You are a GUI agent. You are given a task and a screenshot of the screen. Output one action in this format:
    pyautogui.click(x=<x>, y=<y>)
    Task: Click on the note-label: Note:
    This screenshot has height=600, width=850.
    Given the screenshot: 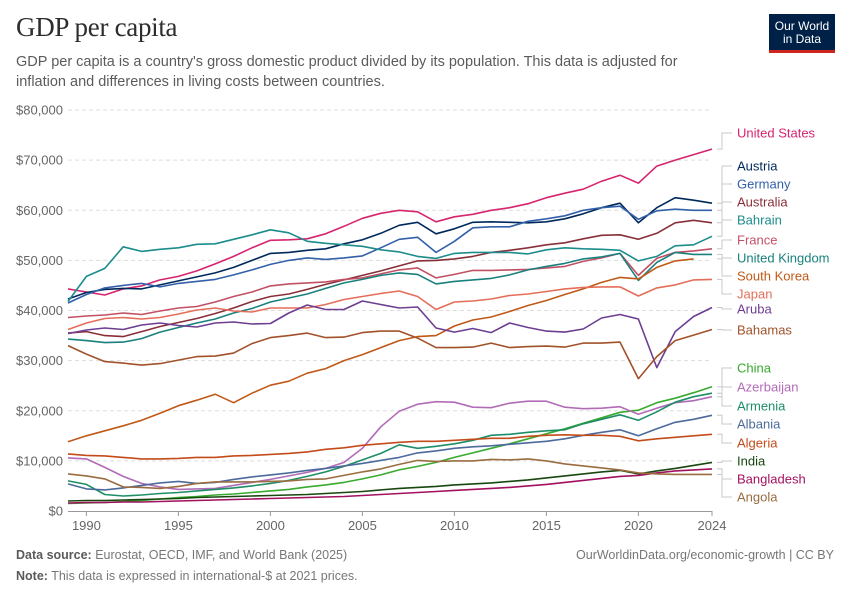 What is the action you would take?
    pyautogui.click(x=32, y=576)
    